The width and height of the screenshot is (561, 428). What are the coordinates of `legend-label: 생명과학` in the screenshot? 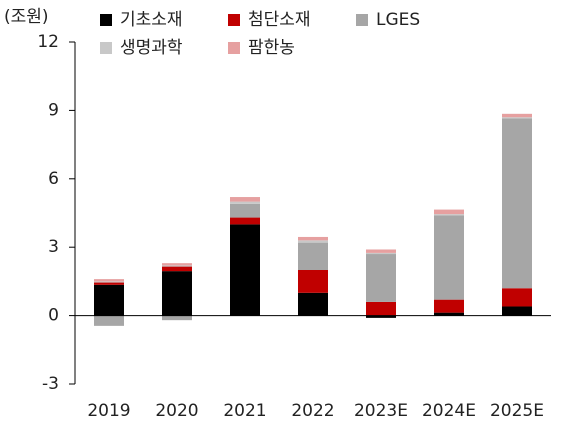 It's located at (151, 48).